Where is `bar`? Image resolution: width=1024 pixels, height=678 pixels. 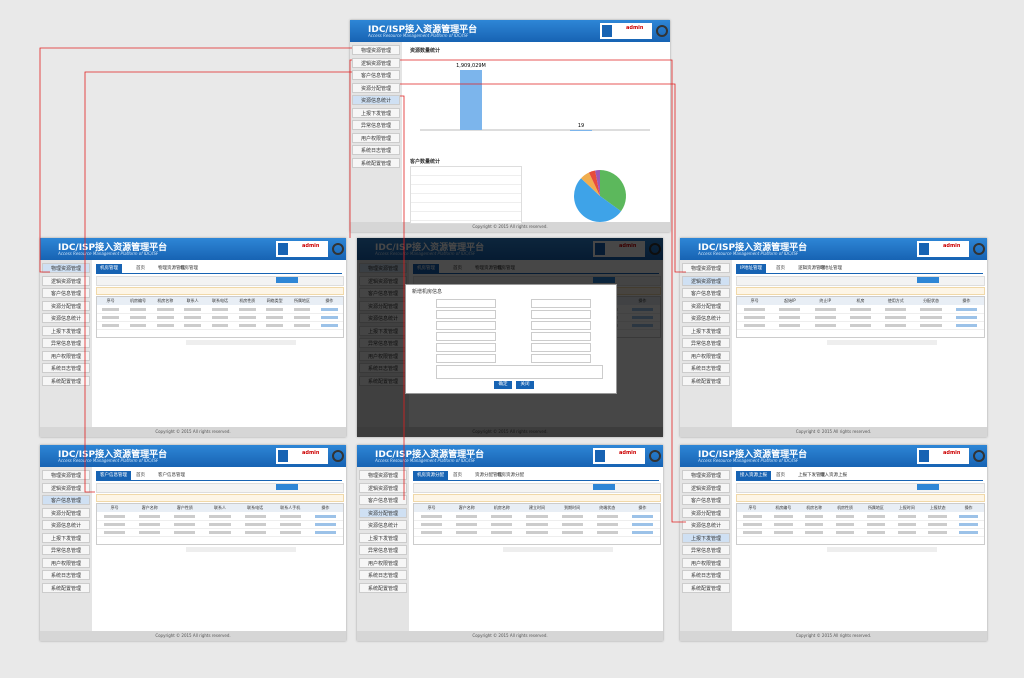
bar is located at coordinates (581, 130).